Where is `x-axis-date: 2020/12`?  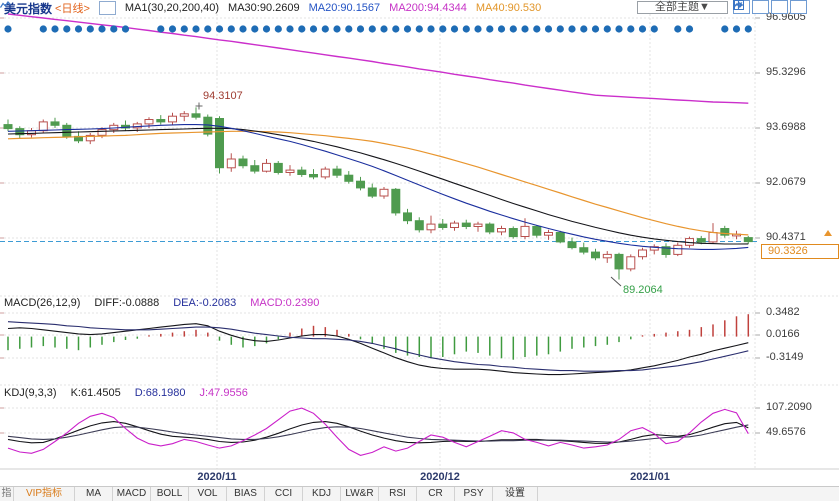 x-axis-date: 2020/12 is located at coordinates (440, 477).